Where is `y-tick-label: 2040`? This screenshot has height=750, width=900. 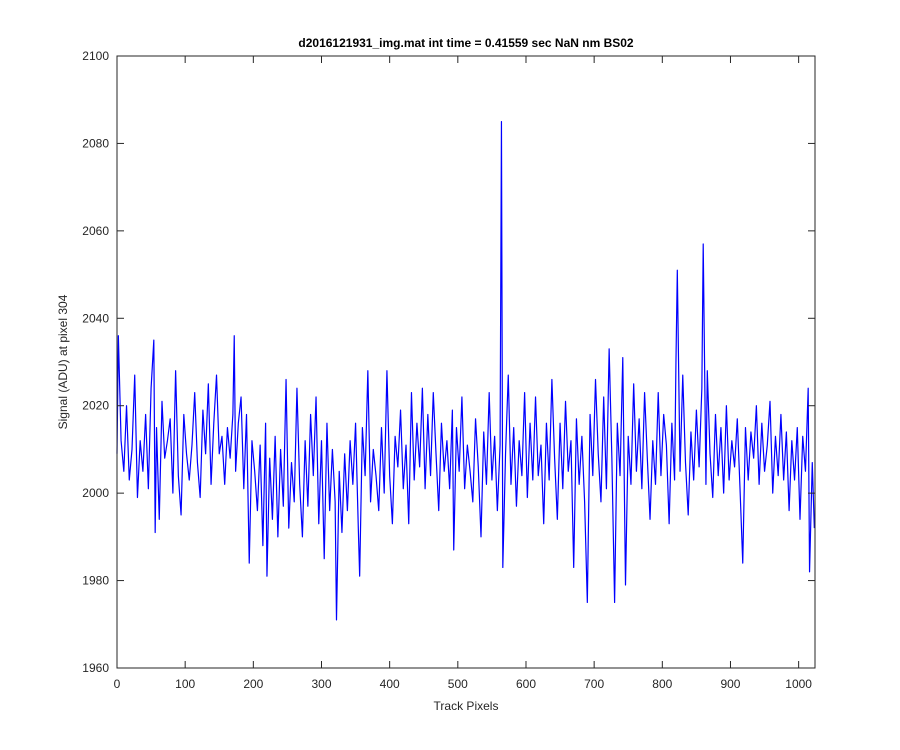 y-tick-label: 2040 is located at coordinates (95, 318).